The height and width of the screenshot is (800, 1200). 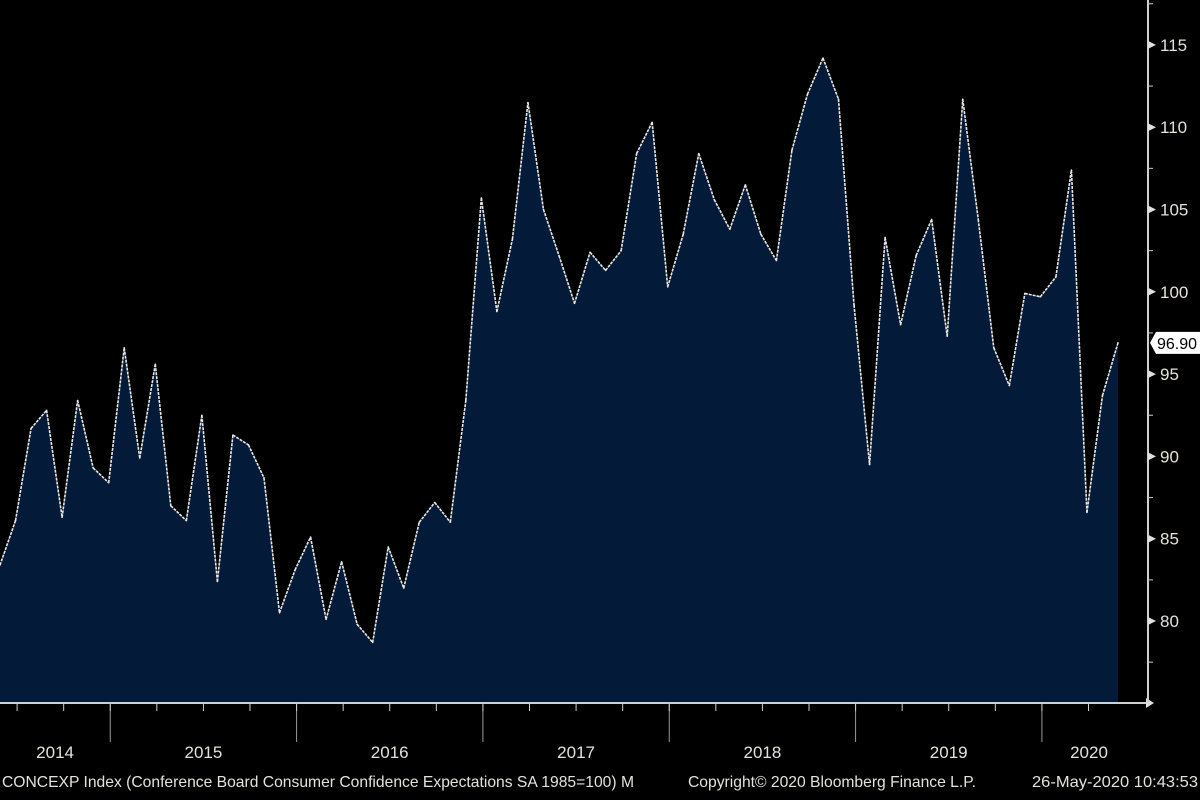 What do you see at coordinates (1169, 539) in the screenshot?
I see `y-tick-label: 85` at bounding box center [1169, 539].